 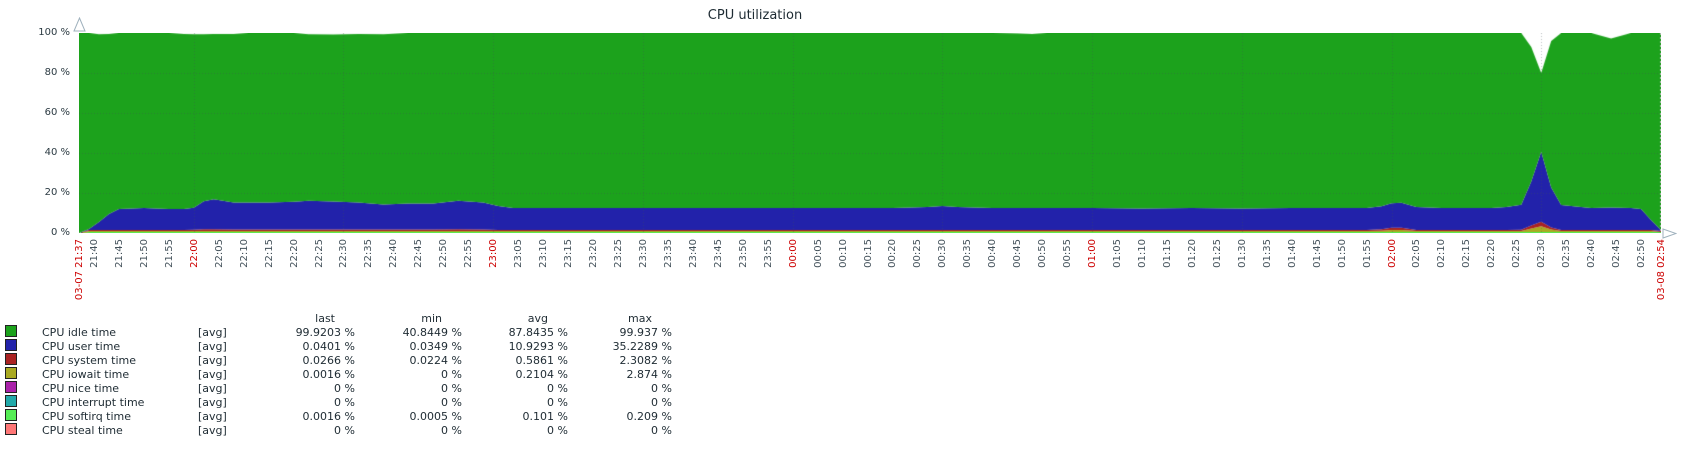 What do you see at coordinates (1442, 253) in the screenshot?
I see `x-tick-label: 02:10` at bounding box center [1442, 253].